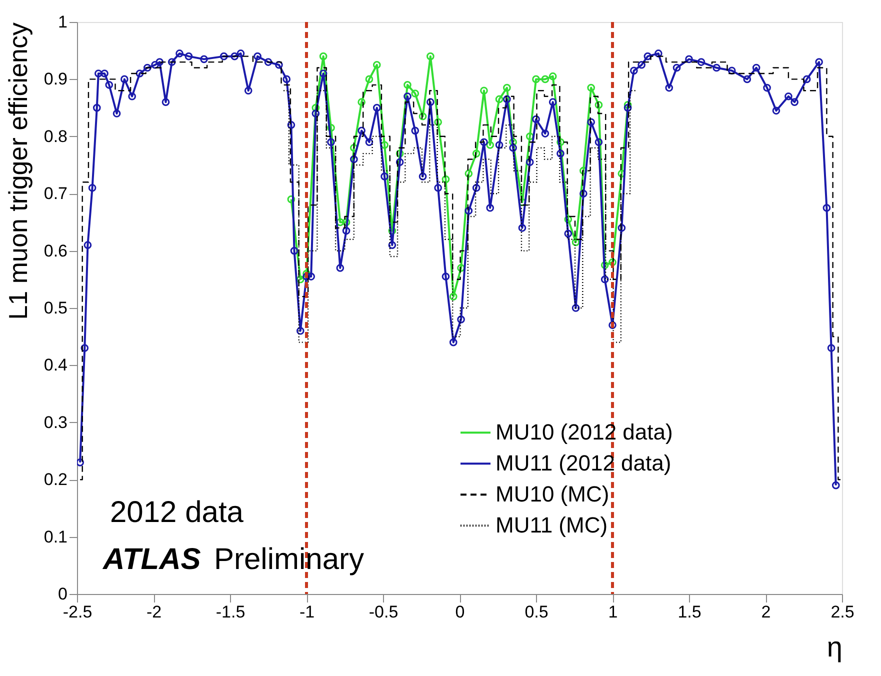  I want to click on annotation: 2012 data, so click(177, 512).